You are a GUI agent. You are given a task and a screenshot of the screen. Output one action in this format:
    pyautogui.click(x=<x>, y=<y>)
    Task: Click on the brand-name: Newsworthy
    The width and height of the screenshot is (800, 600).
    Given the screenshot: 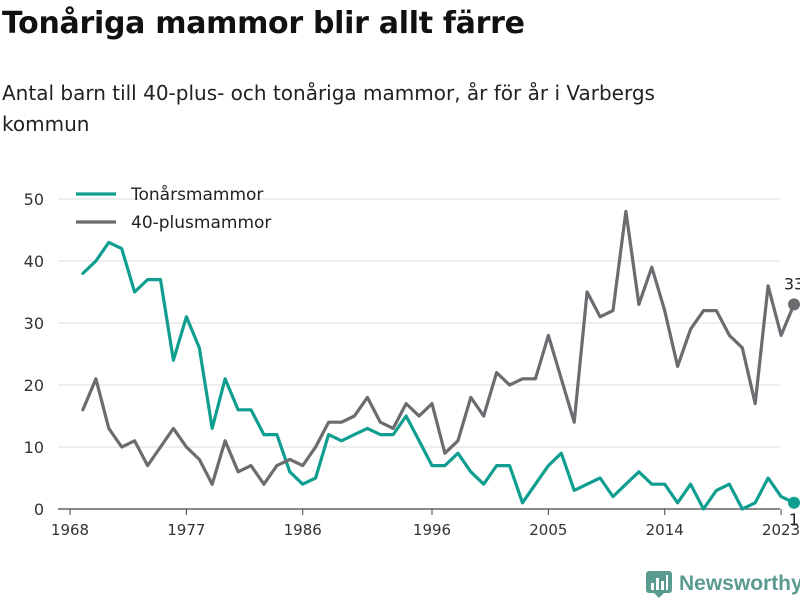 What is the action you would take?
    pyautogui.click(x=739, y=583)
    